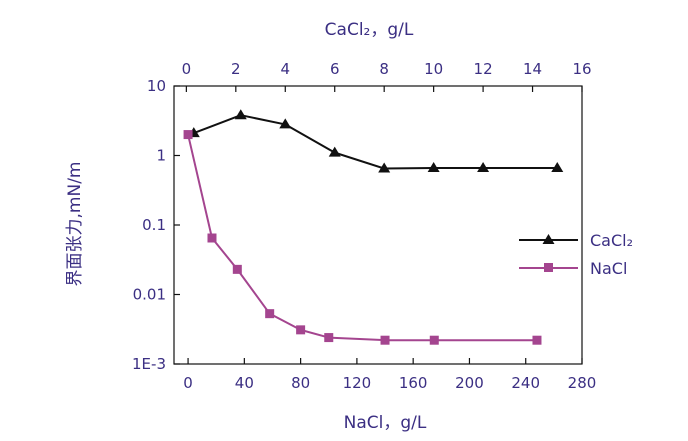 The height and width of the screenshot is (441, 688). Describe the element at coordinates (433, 69) in the screenshot. I see `top-tick-label: 10` at that location.